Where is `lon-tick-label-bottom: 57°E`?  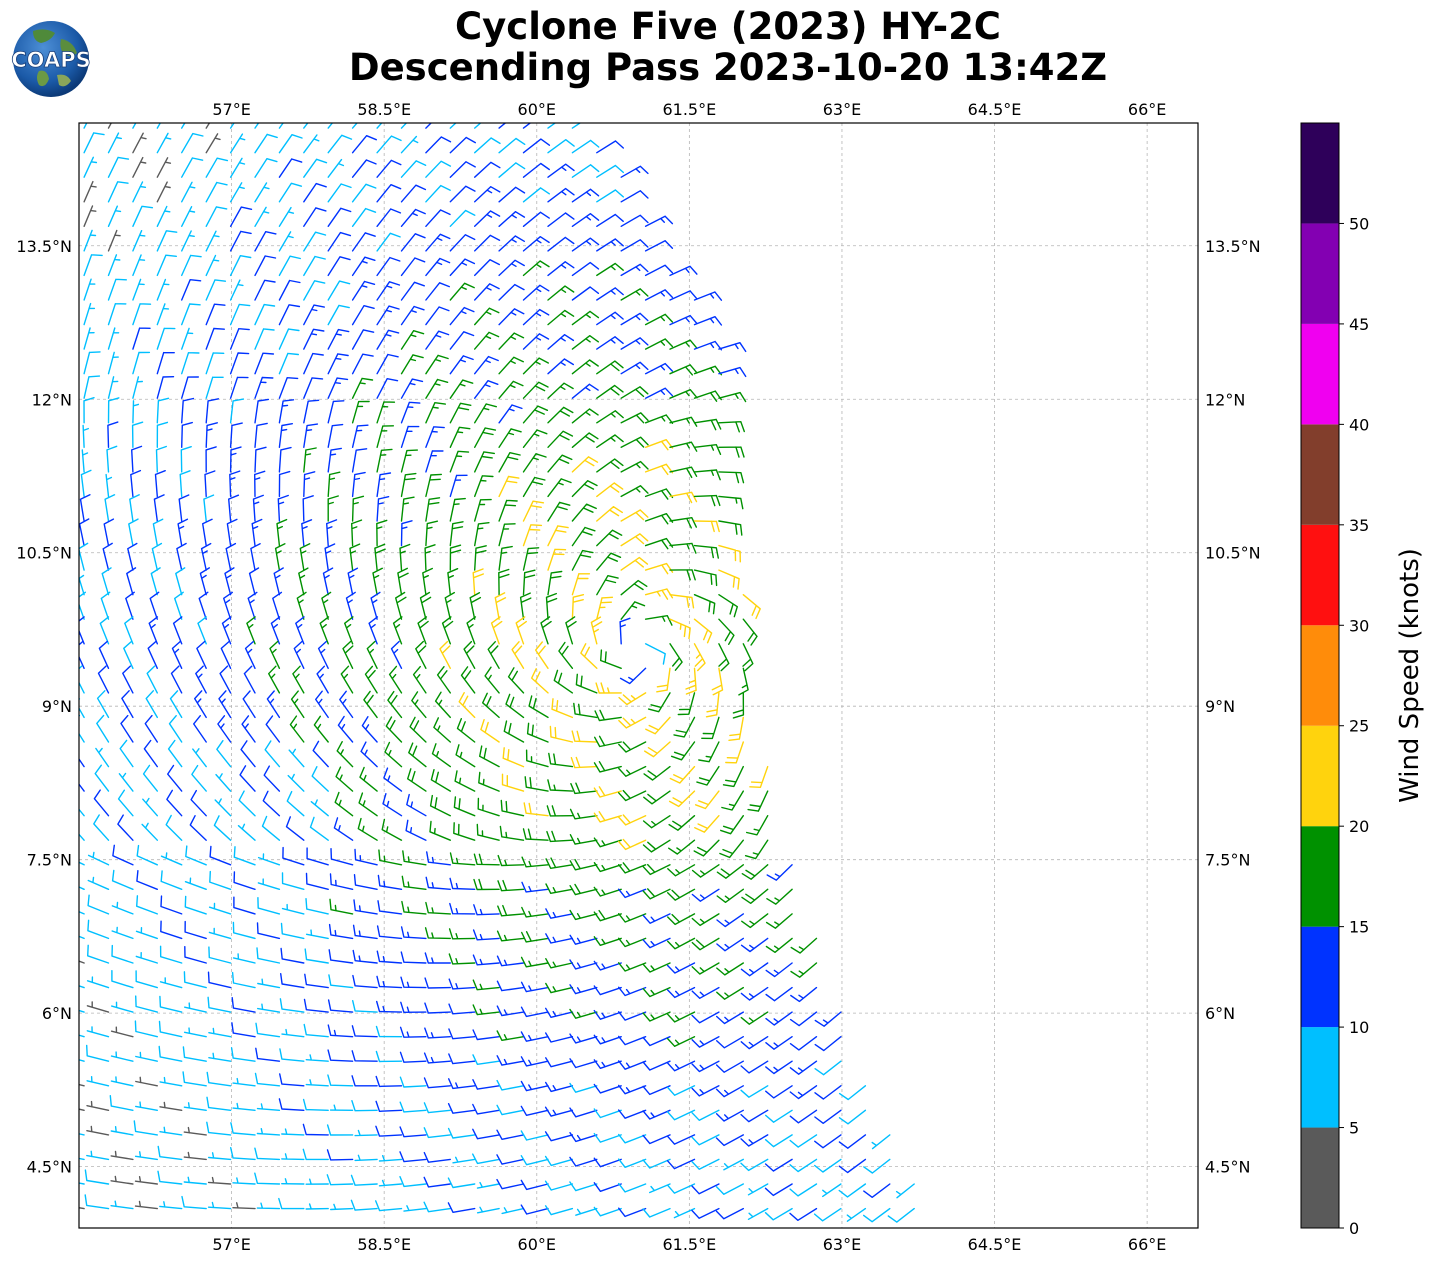
lon-tick-label-bottom: 57°E is located at coordinates (231, 1244).